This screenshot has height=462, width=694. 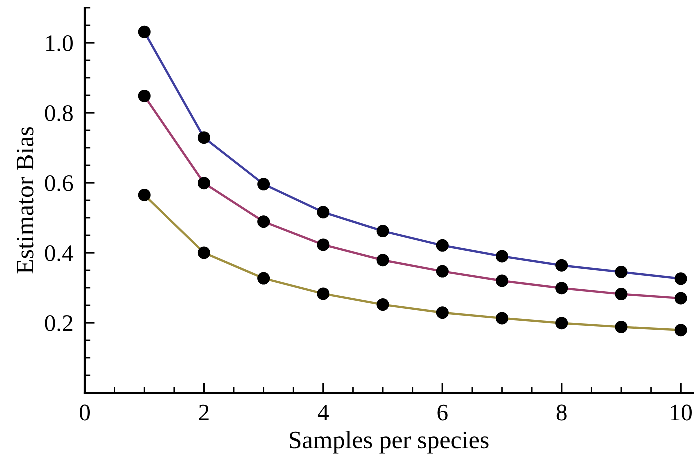 I want to click on x-tick-label: 2, so click(x=204, y=412).